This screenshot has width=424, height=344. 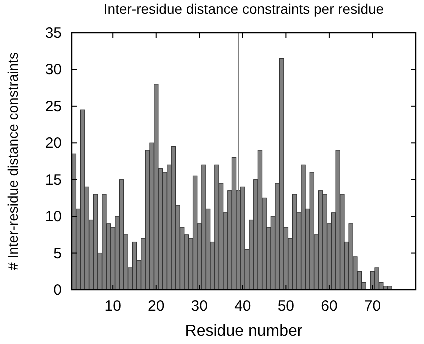 I want to click on x-tick-label: 40, so click(x=243, y=306).